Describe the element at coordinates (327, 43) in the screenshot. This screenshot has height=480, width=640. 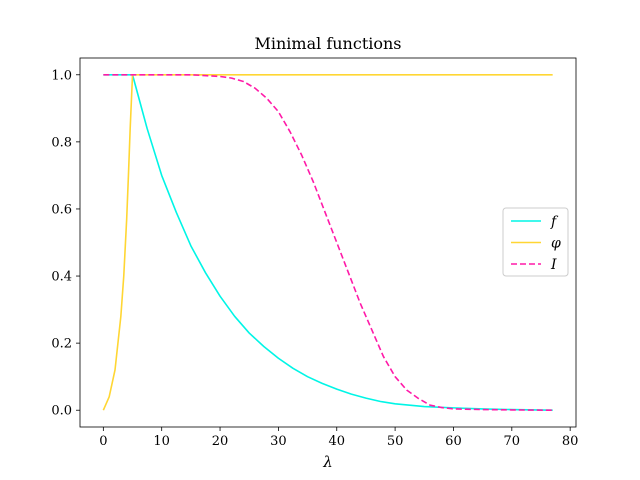
I see `chart-title: Minimal functions` at that location.